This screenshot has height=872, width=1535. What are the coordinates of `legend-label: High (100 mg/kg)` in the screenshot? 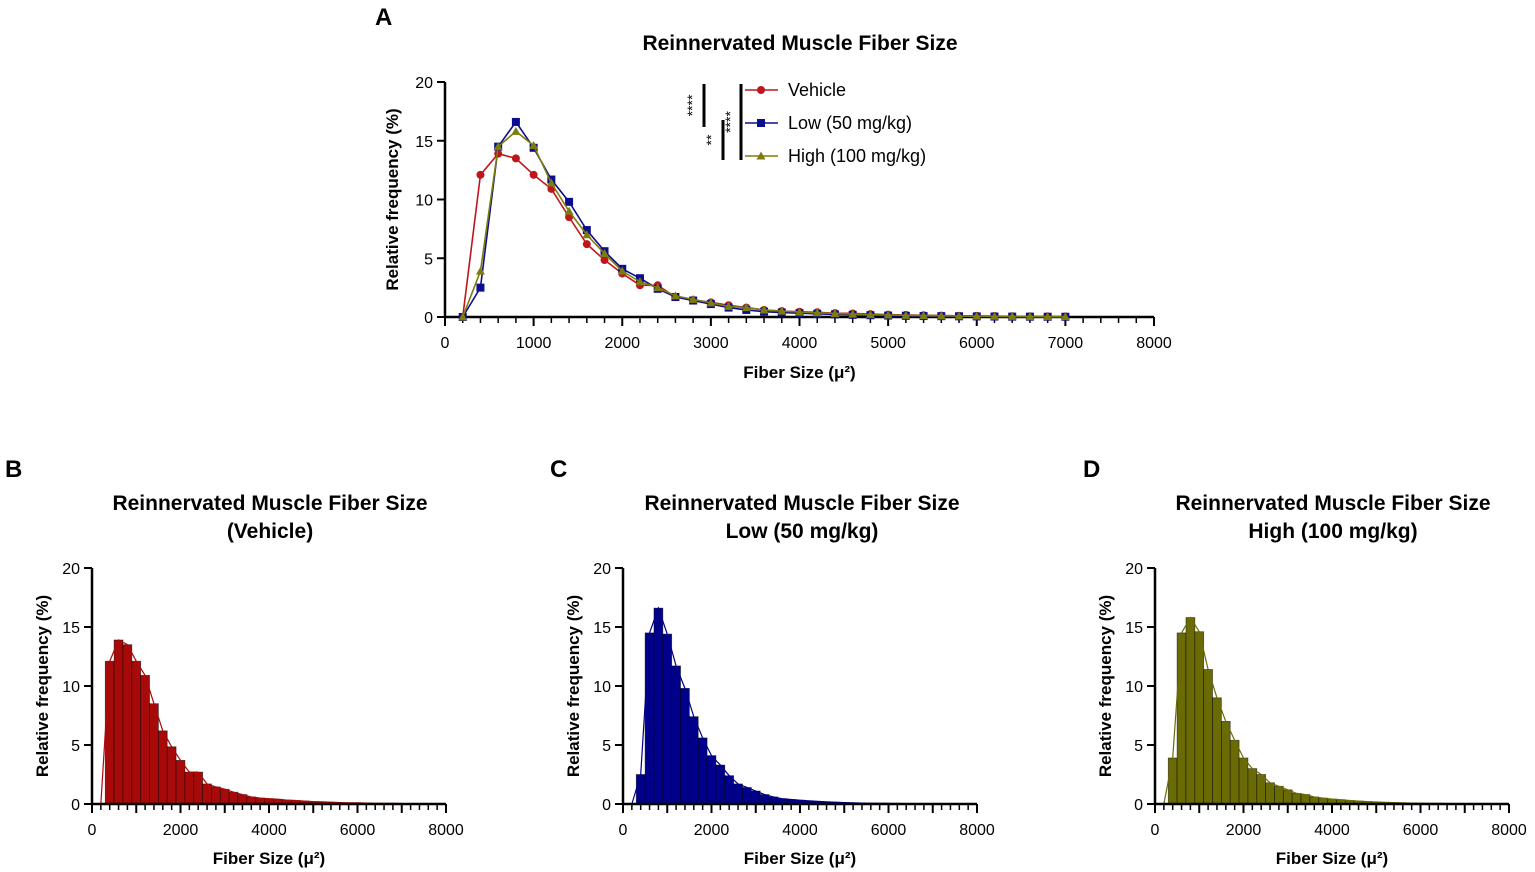 It's located at (857, 156).